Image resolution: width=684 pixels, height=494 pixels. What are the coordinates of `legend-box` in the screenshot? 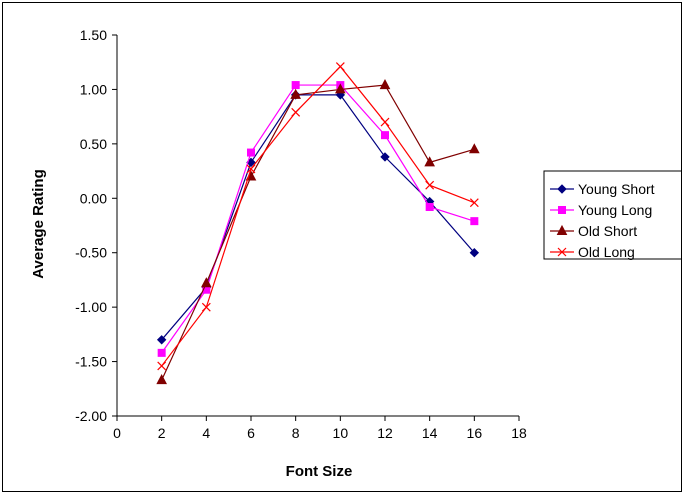 It's located at (612, 215).